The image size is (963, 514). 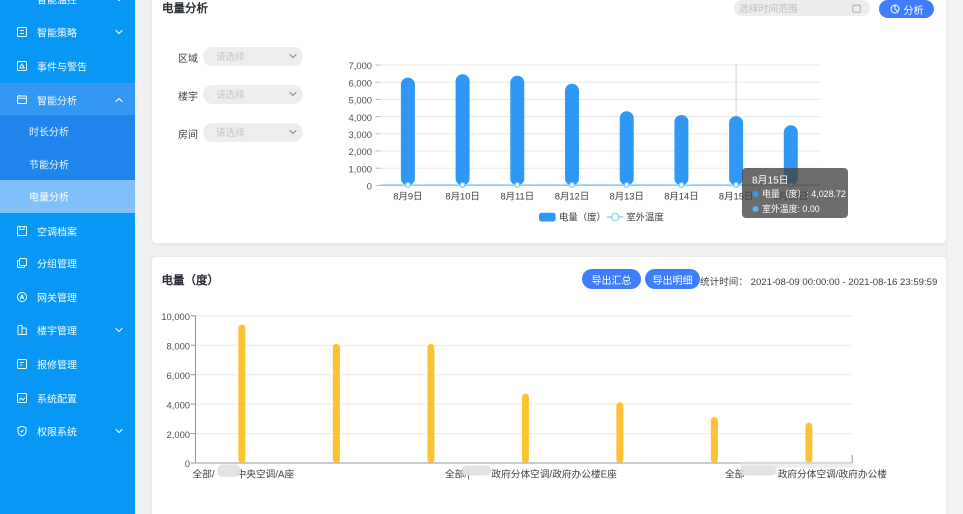 I want to click on svg-text: 8月10日, so click(x=462, y=196).